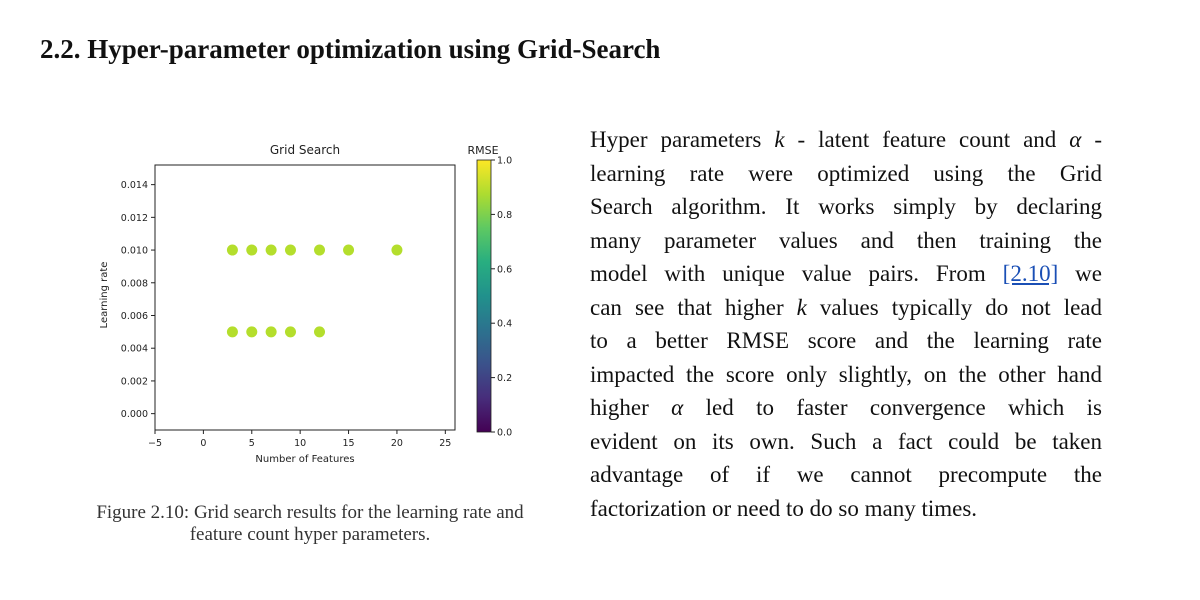 Image resolution: width=1200 pixels, height=600 pixels. Describe the element at coordinates (1091, 139) in the screenshot. I see `text-run: -` at that location.